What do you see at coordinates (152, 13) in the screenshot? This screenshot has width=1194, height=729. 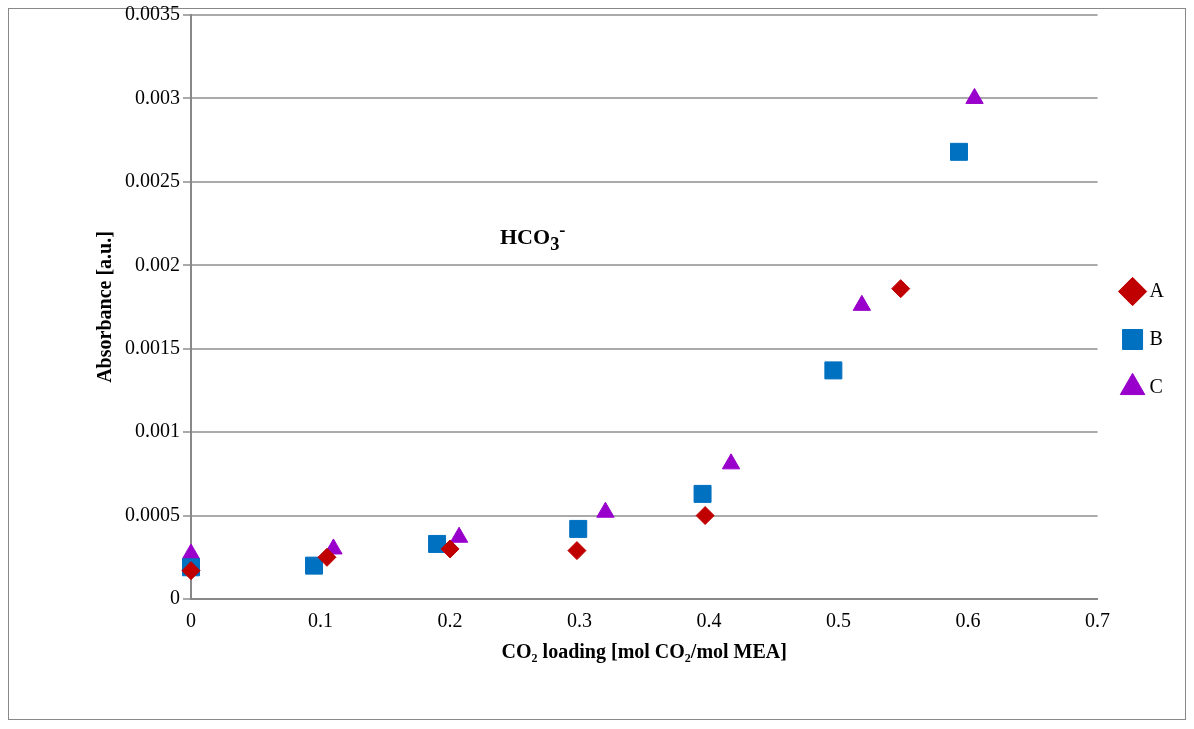 I see `y-tick-label: 0.0035` at bounding box center [152, 13].